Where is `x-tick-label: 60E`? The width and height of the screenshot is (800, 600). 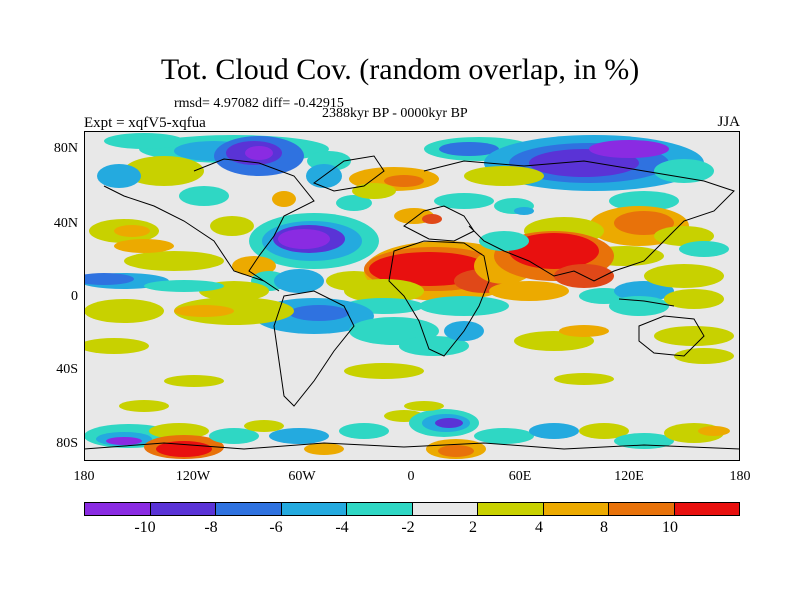 x-tick-label: 60E is located at coordinates (520, 476).